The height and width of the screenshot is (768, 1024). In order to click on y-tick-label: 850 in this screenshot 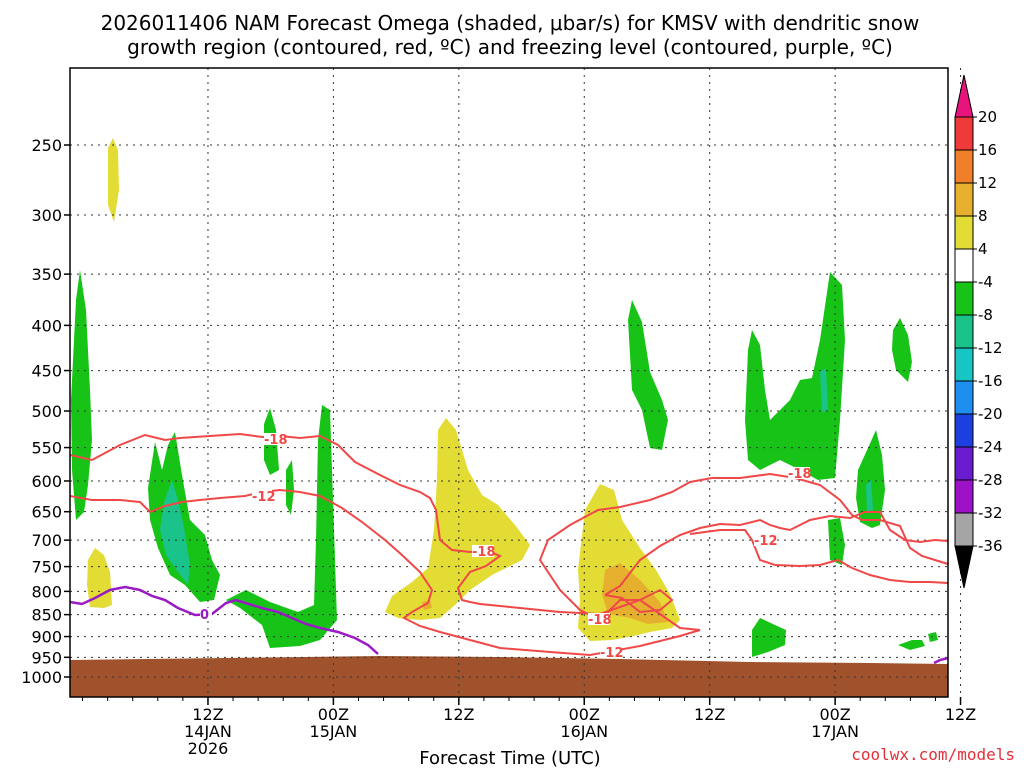, I will do `click(46, 615)`.